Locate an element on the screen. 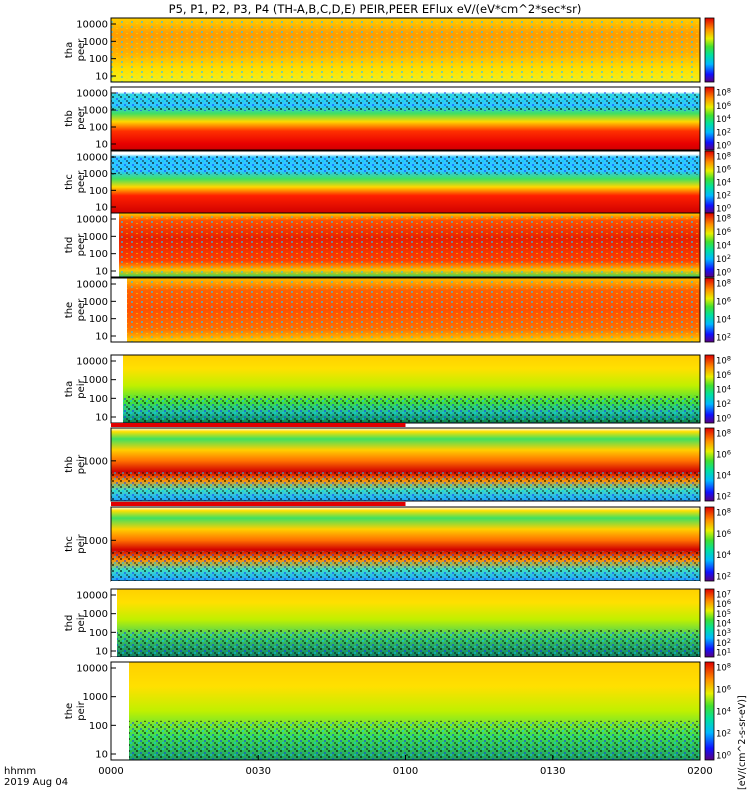  panel-frame-thd-peer is located at coordinates (405, 245).